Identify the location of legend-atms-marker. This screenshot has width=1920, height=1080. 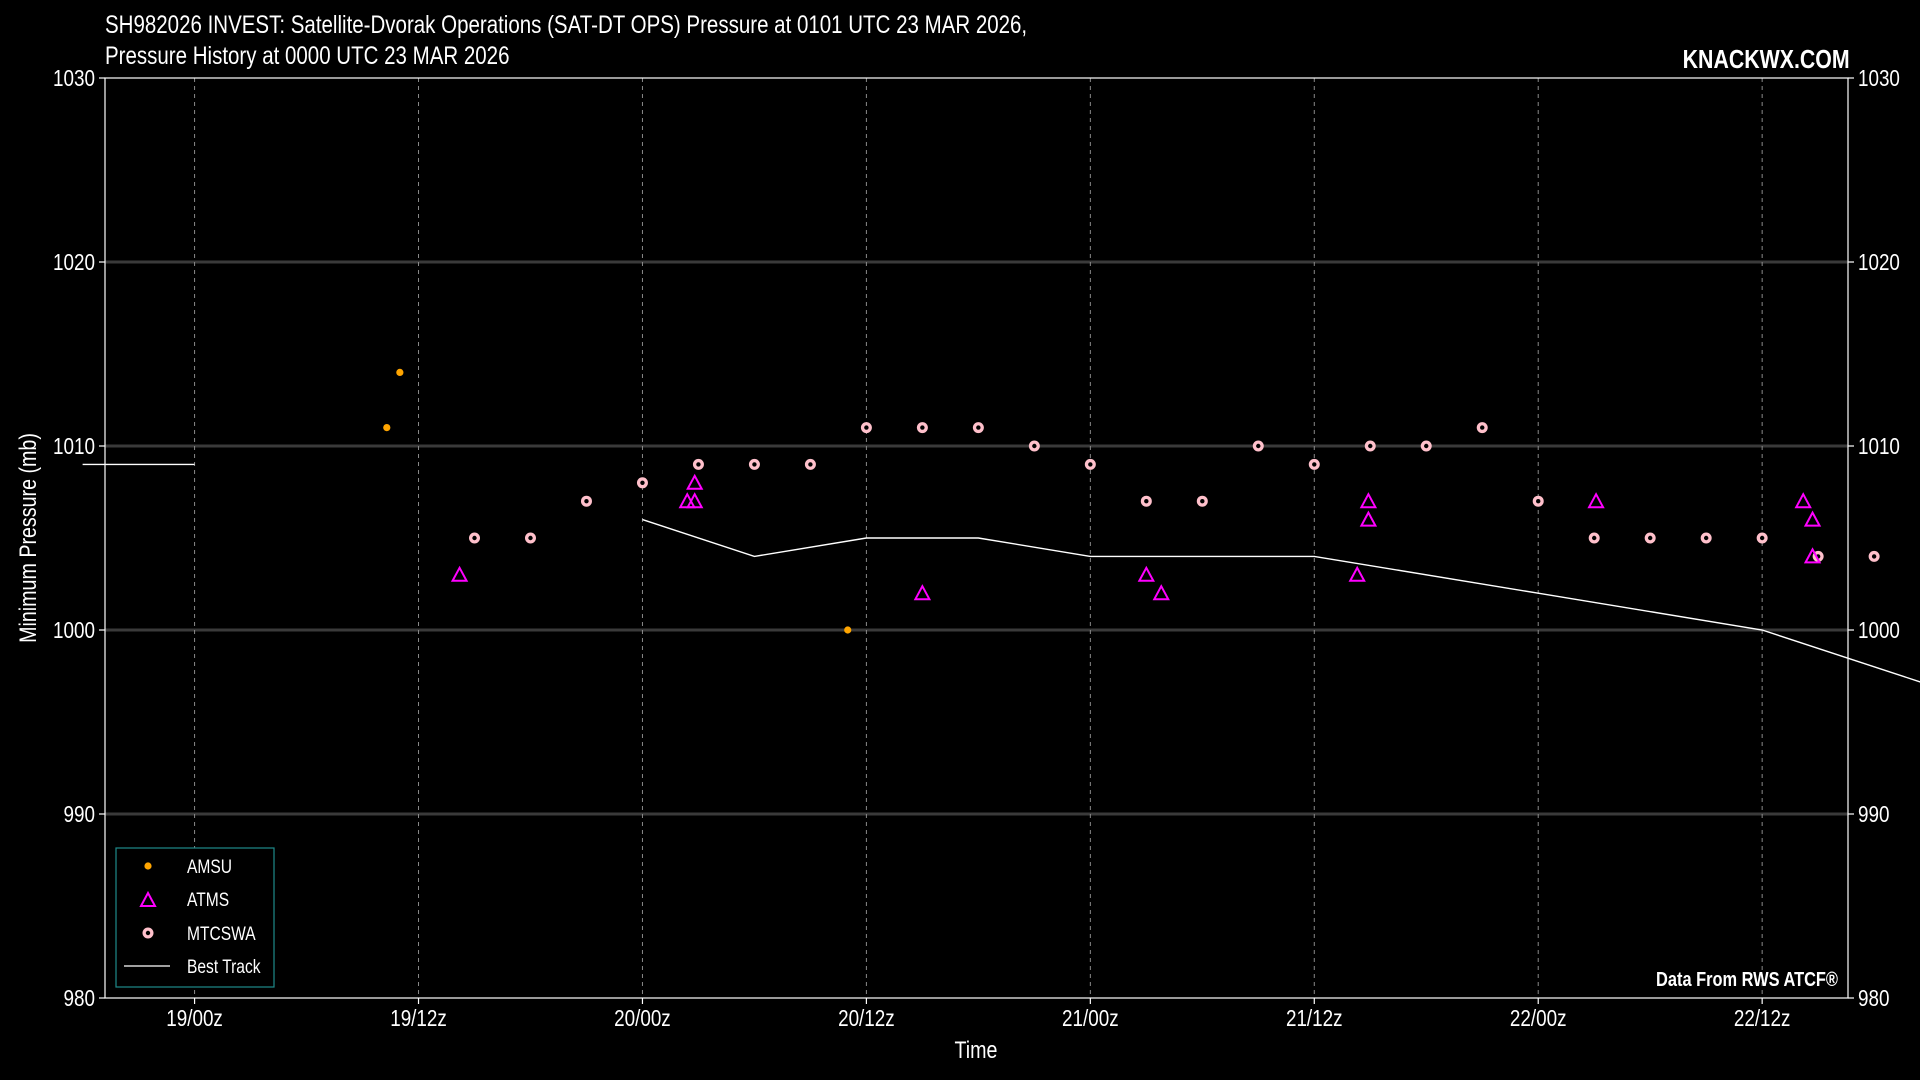
(148, 898).